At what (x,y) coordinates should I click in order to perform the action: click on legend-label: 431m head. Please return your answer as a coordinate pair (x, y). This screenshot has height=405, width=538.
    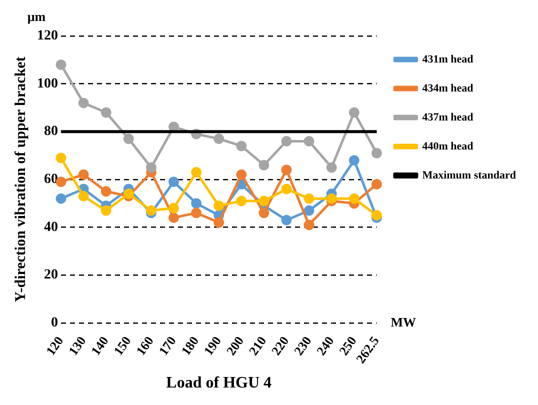
    Looking at the image, I should click on (448, 59).